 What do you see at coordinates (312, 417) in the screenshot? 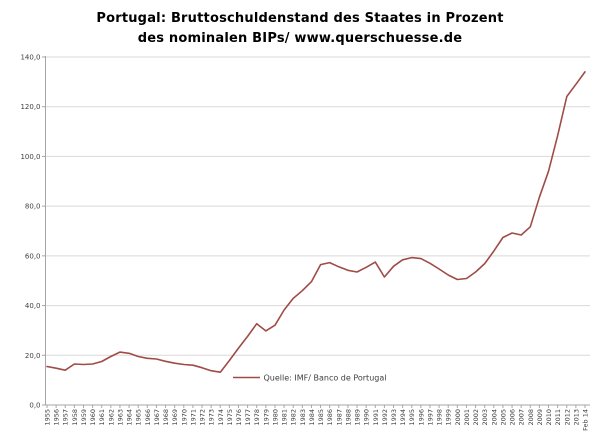
I see `x-tick-label: 1984` at bounding box center [312, 417].